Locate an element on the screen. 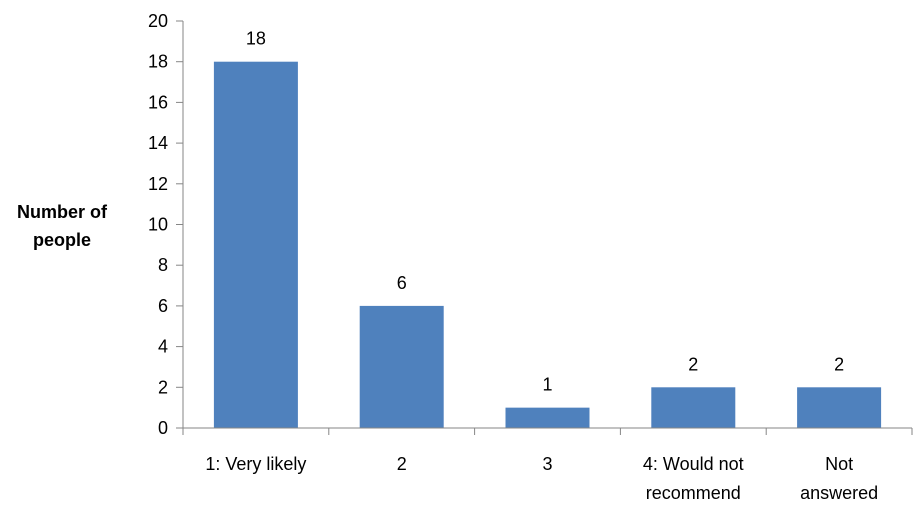 The image size is (917, 507). y-axis-title-line: people is located at coordinates (62, 240).